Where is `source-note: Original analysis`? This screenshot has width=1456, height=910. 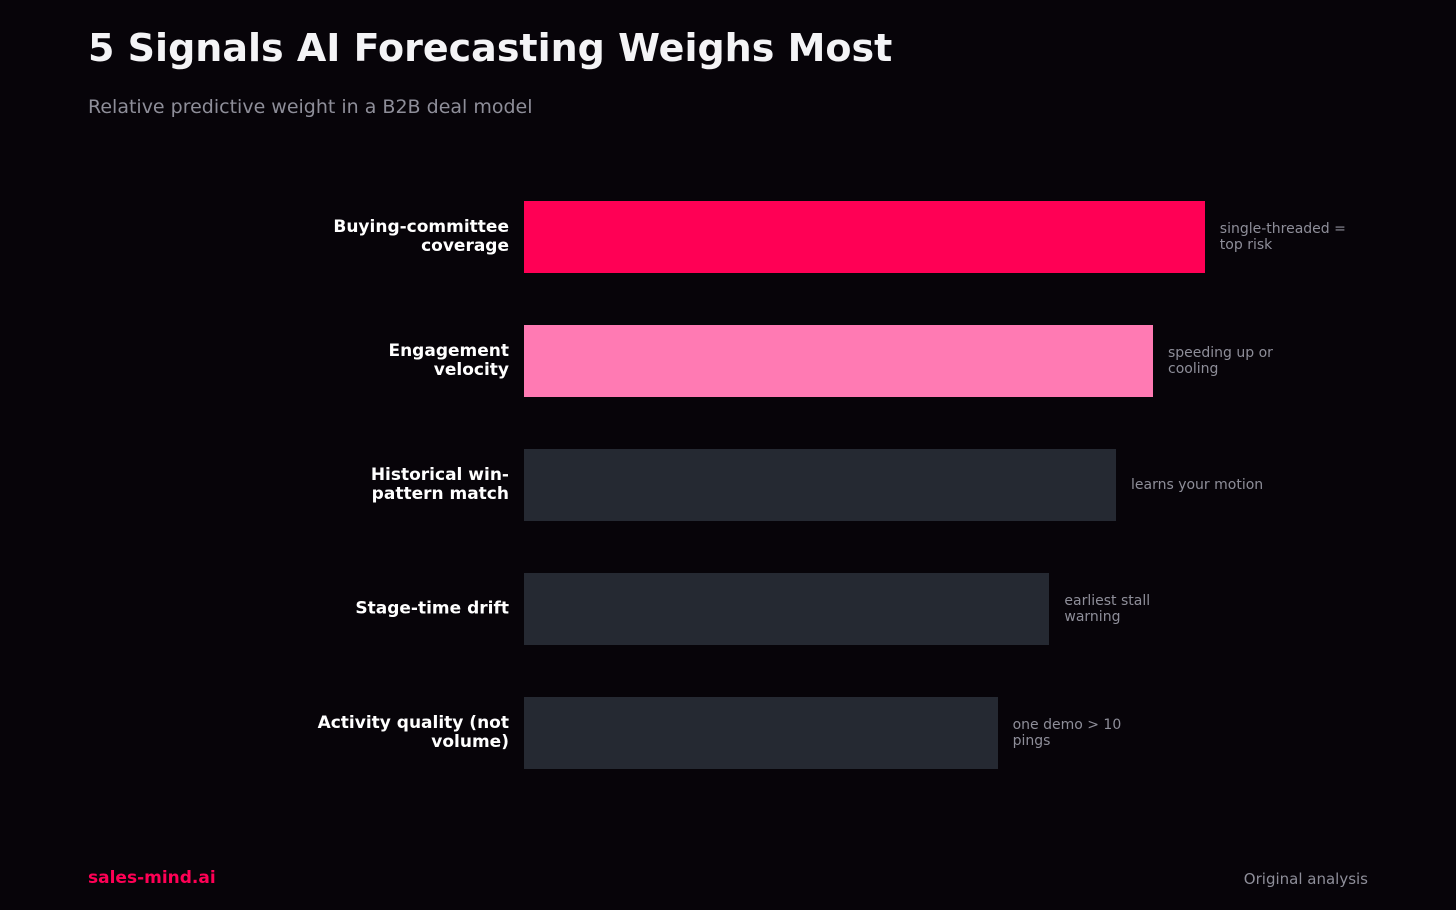
source-note: Original analysis is located at coordinates (1305, 879).